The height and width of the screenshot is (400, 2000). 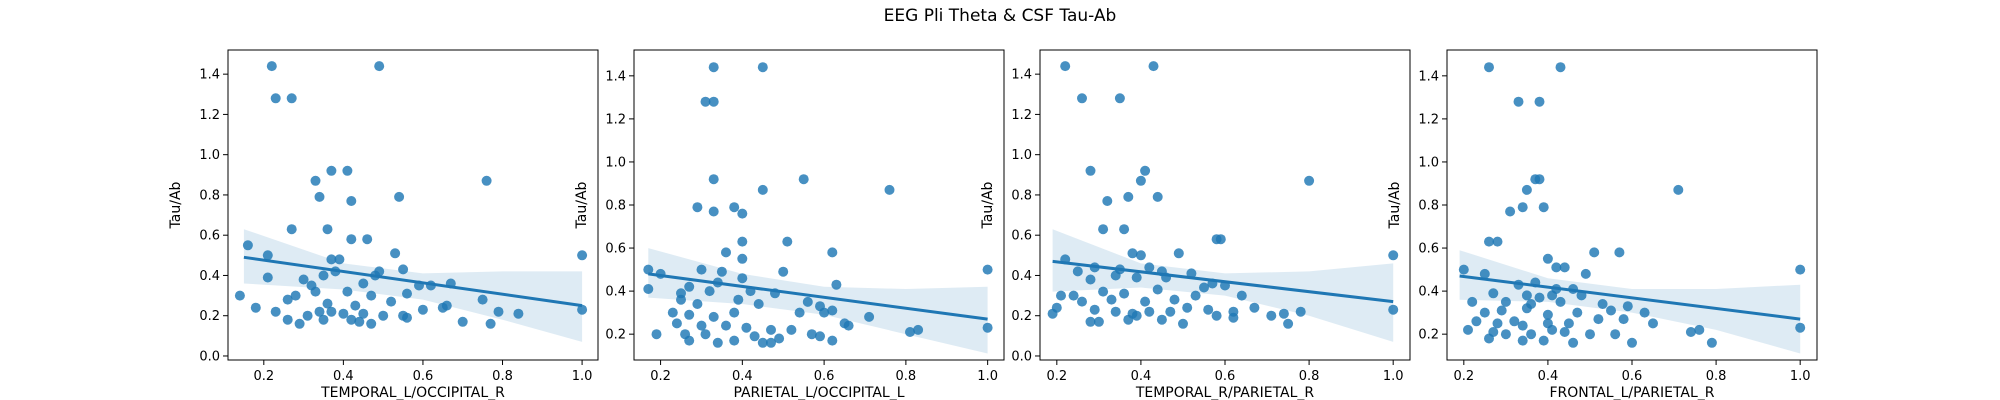 What do you see at coordinates (824, 376) in the screenshot?
I see `x-tick-label: 0.6` at bounding box center [824, 376].